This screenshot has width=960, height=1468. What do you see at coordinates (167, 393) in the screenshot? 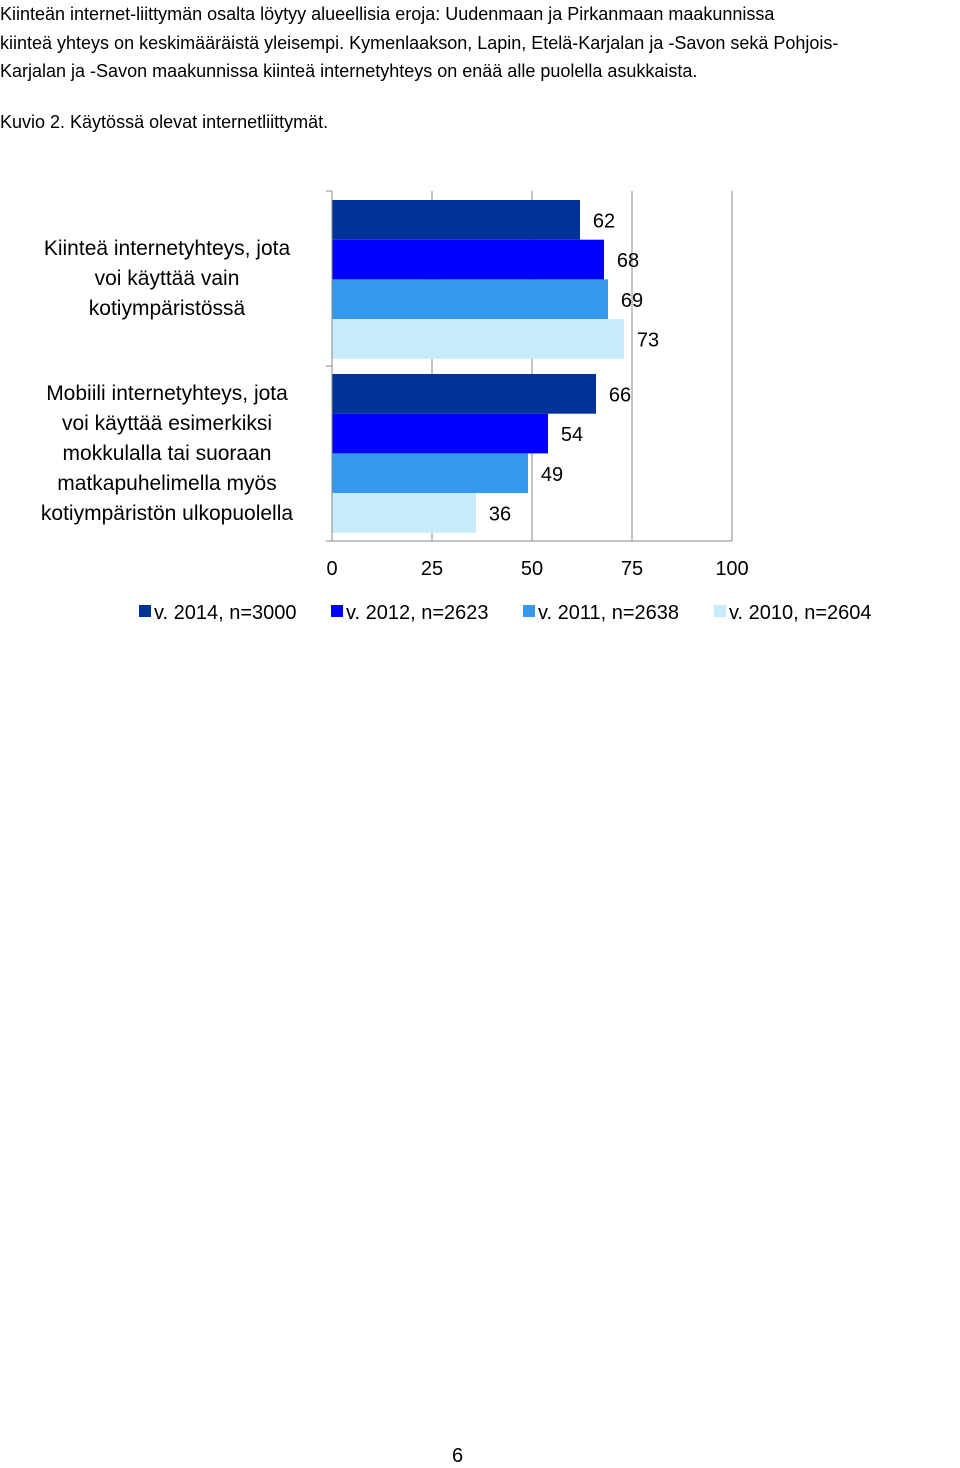
I see `category-label: Mobiili internetyhteys, jota` at bounding box center [167, 393].